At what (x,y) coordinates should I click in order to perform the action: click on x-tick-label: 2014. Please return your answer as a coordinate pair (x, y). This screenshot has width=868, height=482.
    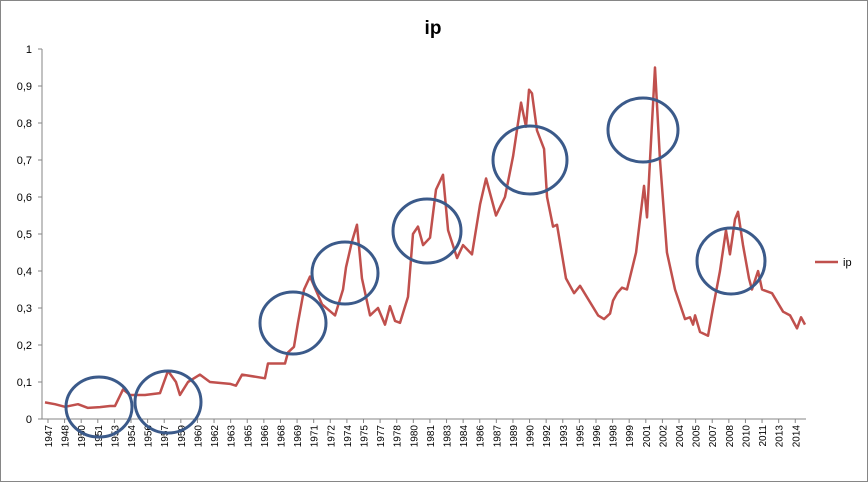
    Looking at the image, I should click on (796, 436).